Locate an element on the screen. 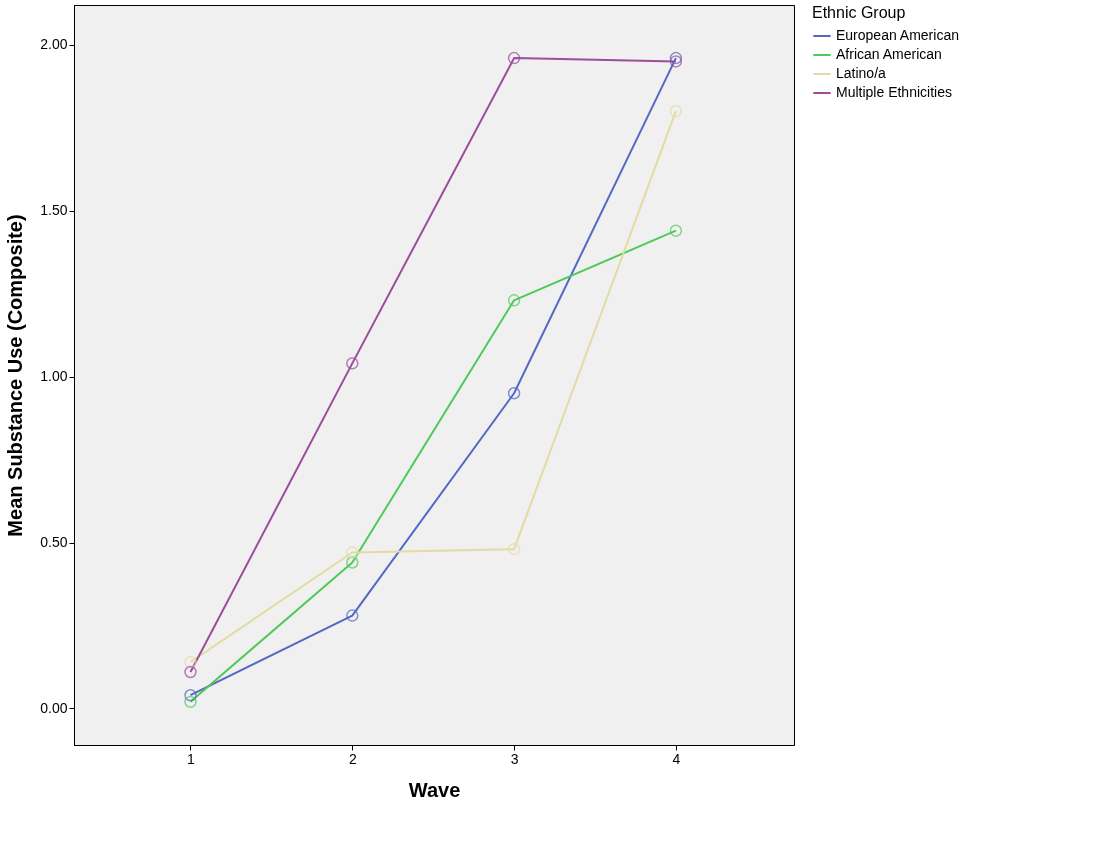  y-tick-label: 1.50 is located at coordinates (54, 210).